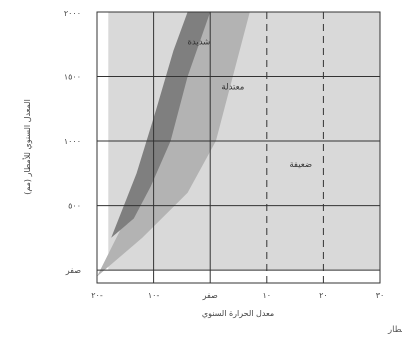 This screenshot has height=349, width=402. Describe the element at coordinates (237, 295) in the screenshot. I see `x-tick-labels: ٢٠- ١٠- صفر ١٠ ٢٠ ٣٠` at that location.